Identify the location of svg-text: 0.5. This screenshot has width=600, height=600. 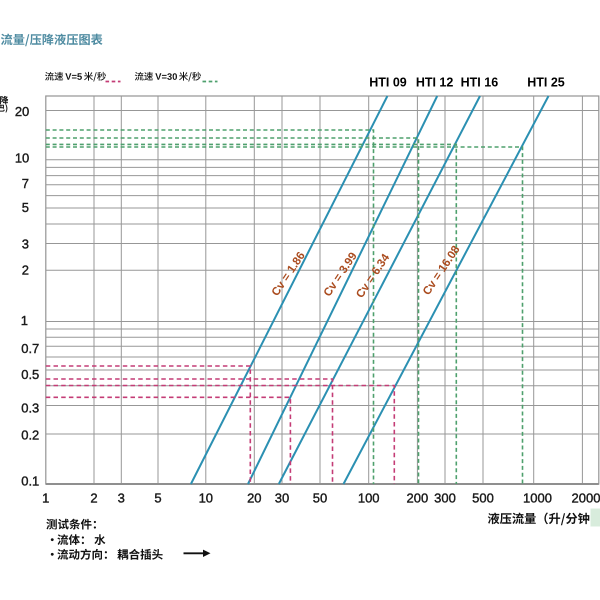
(30, 374).